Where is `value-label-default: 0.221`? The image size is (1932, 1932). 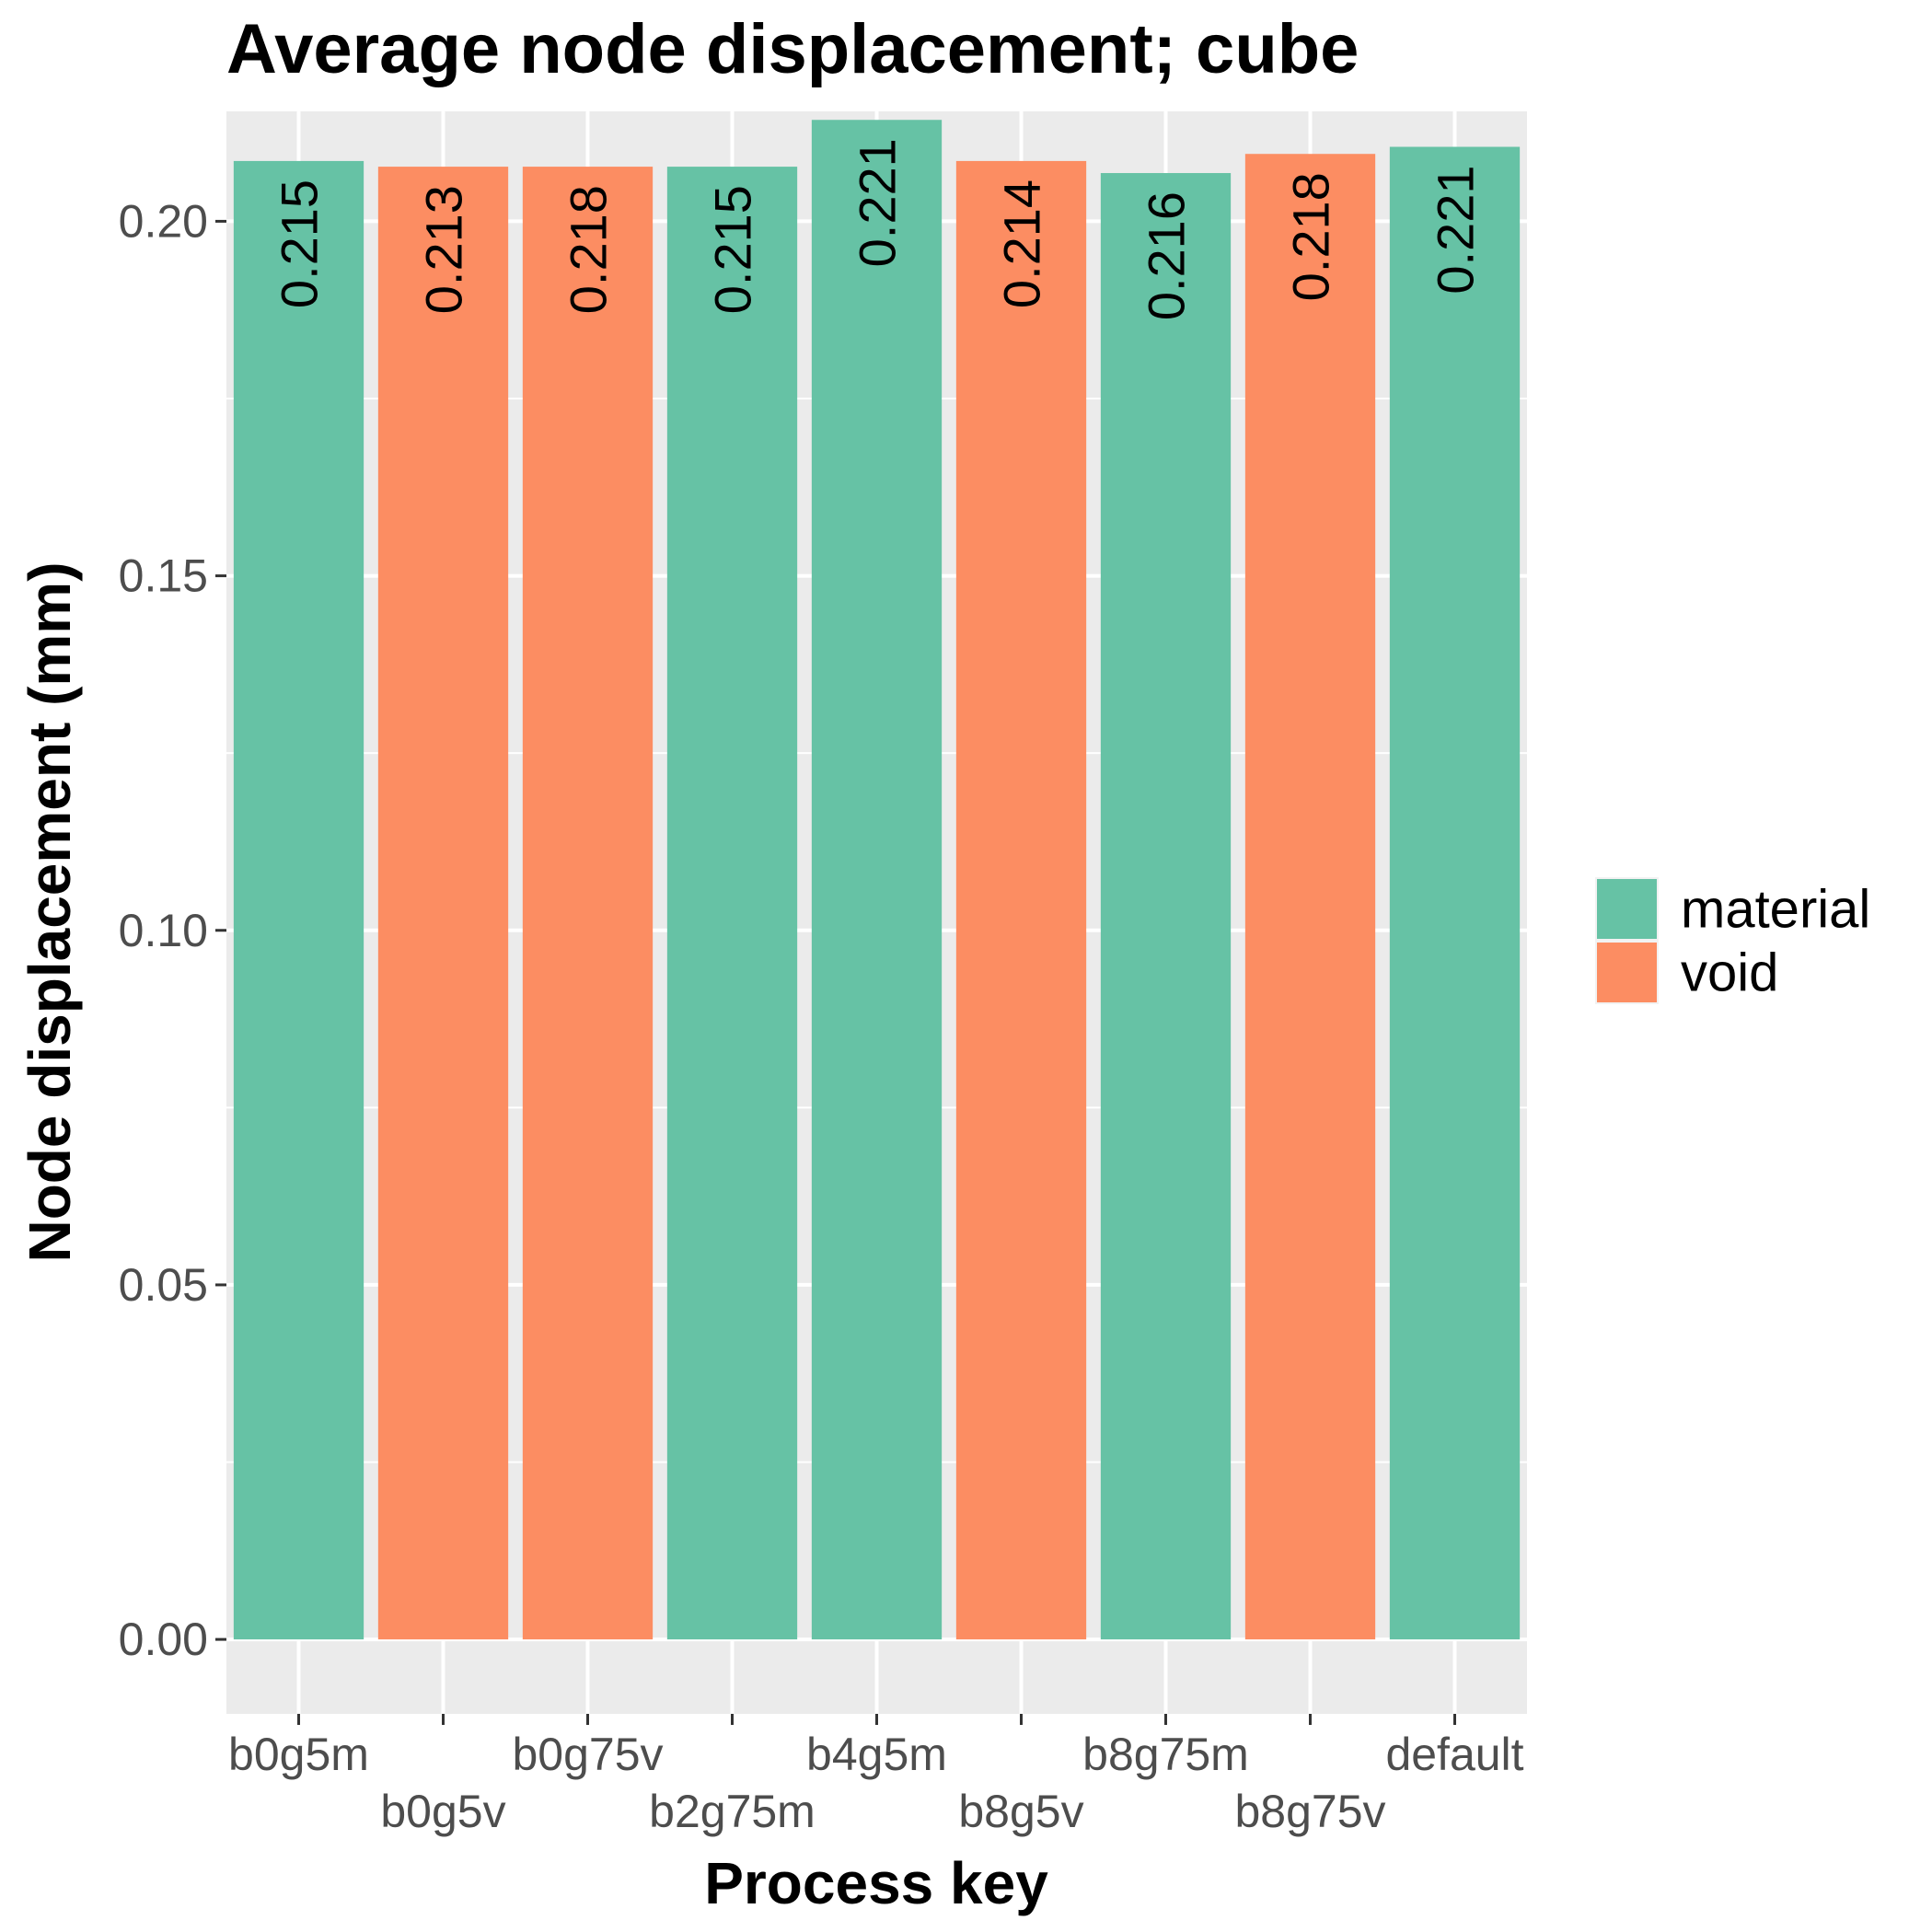 value-label-default: 0.221 is located at coordinates (1456, 231).